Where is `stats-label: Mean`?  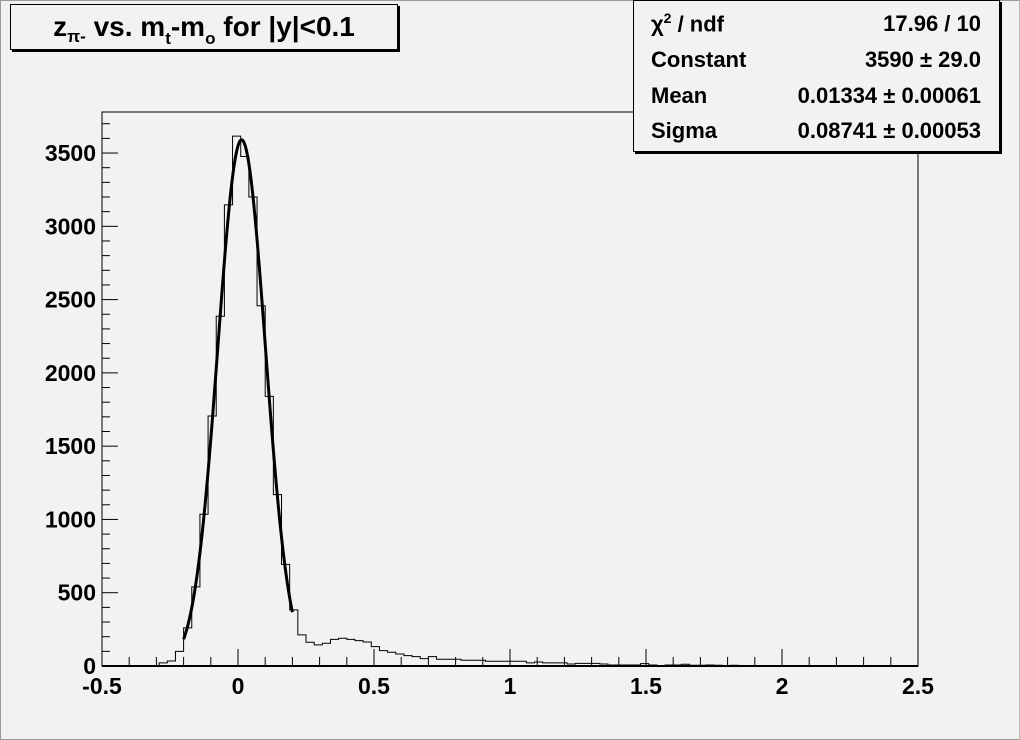 stats-label: Mean is located at coordinates (679, 95).